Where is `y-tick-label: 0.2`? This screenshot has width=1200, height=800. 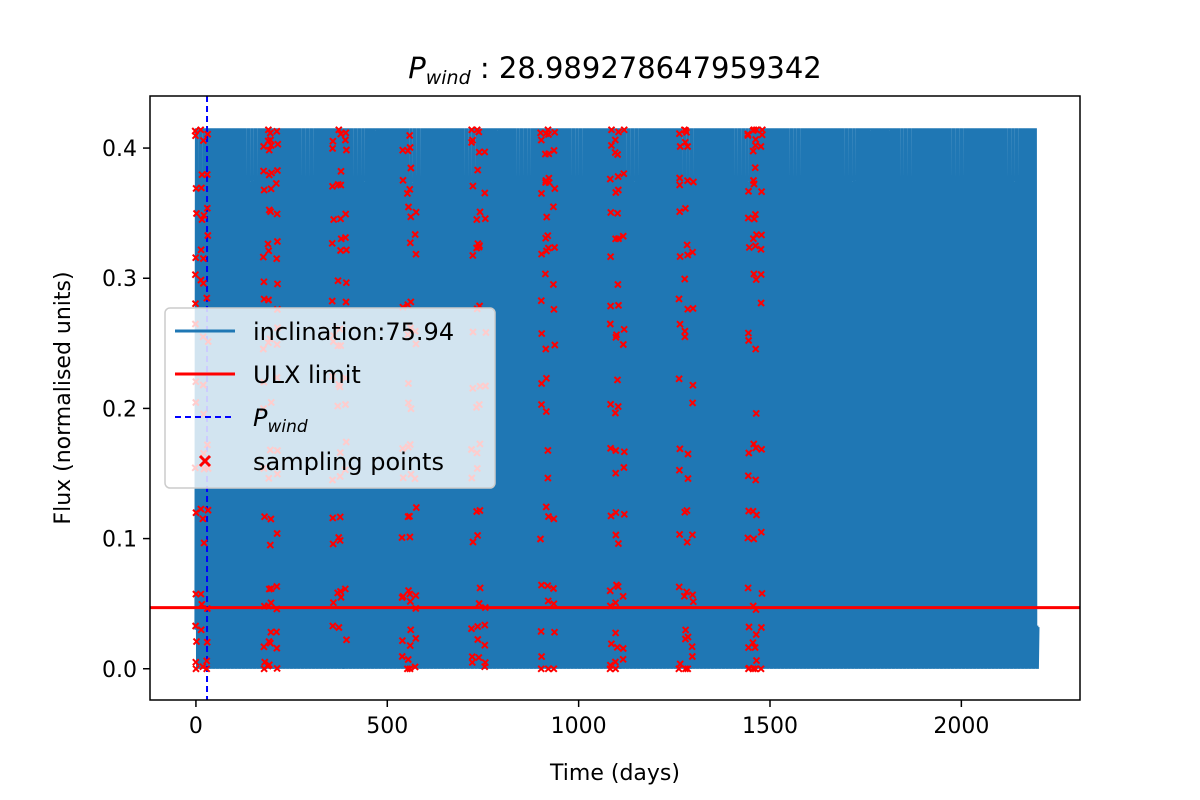 y-tick-label: 0.2 is located at coordinates (119, 409).